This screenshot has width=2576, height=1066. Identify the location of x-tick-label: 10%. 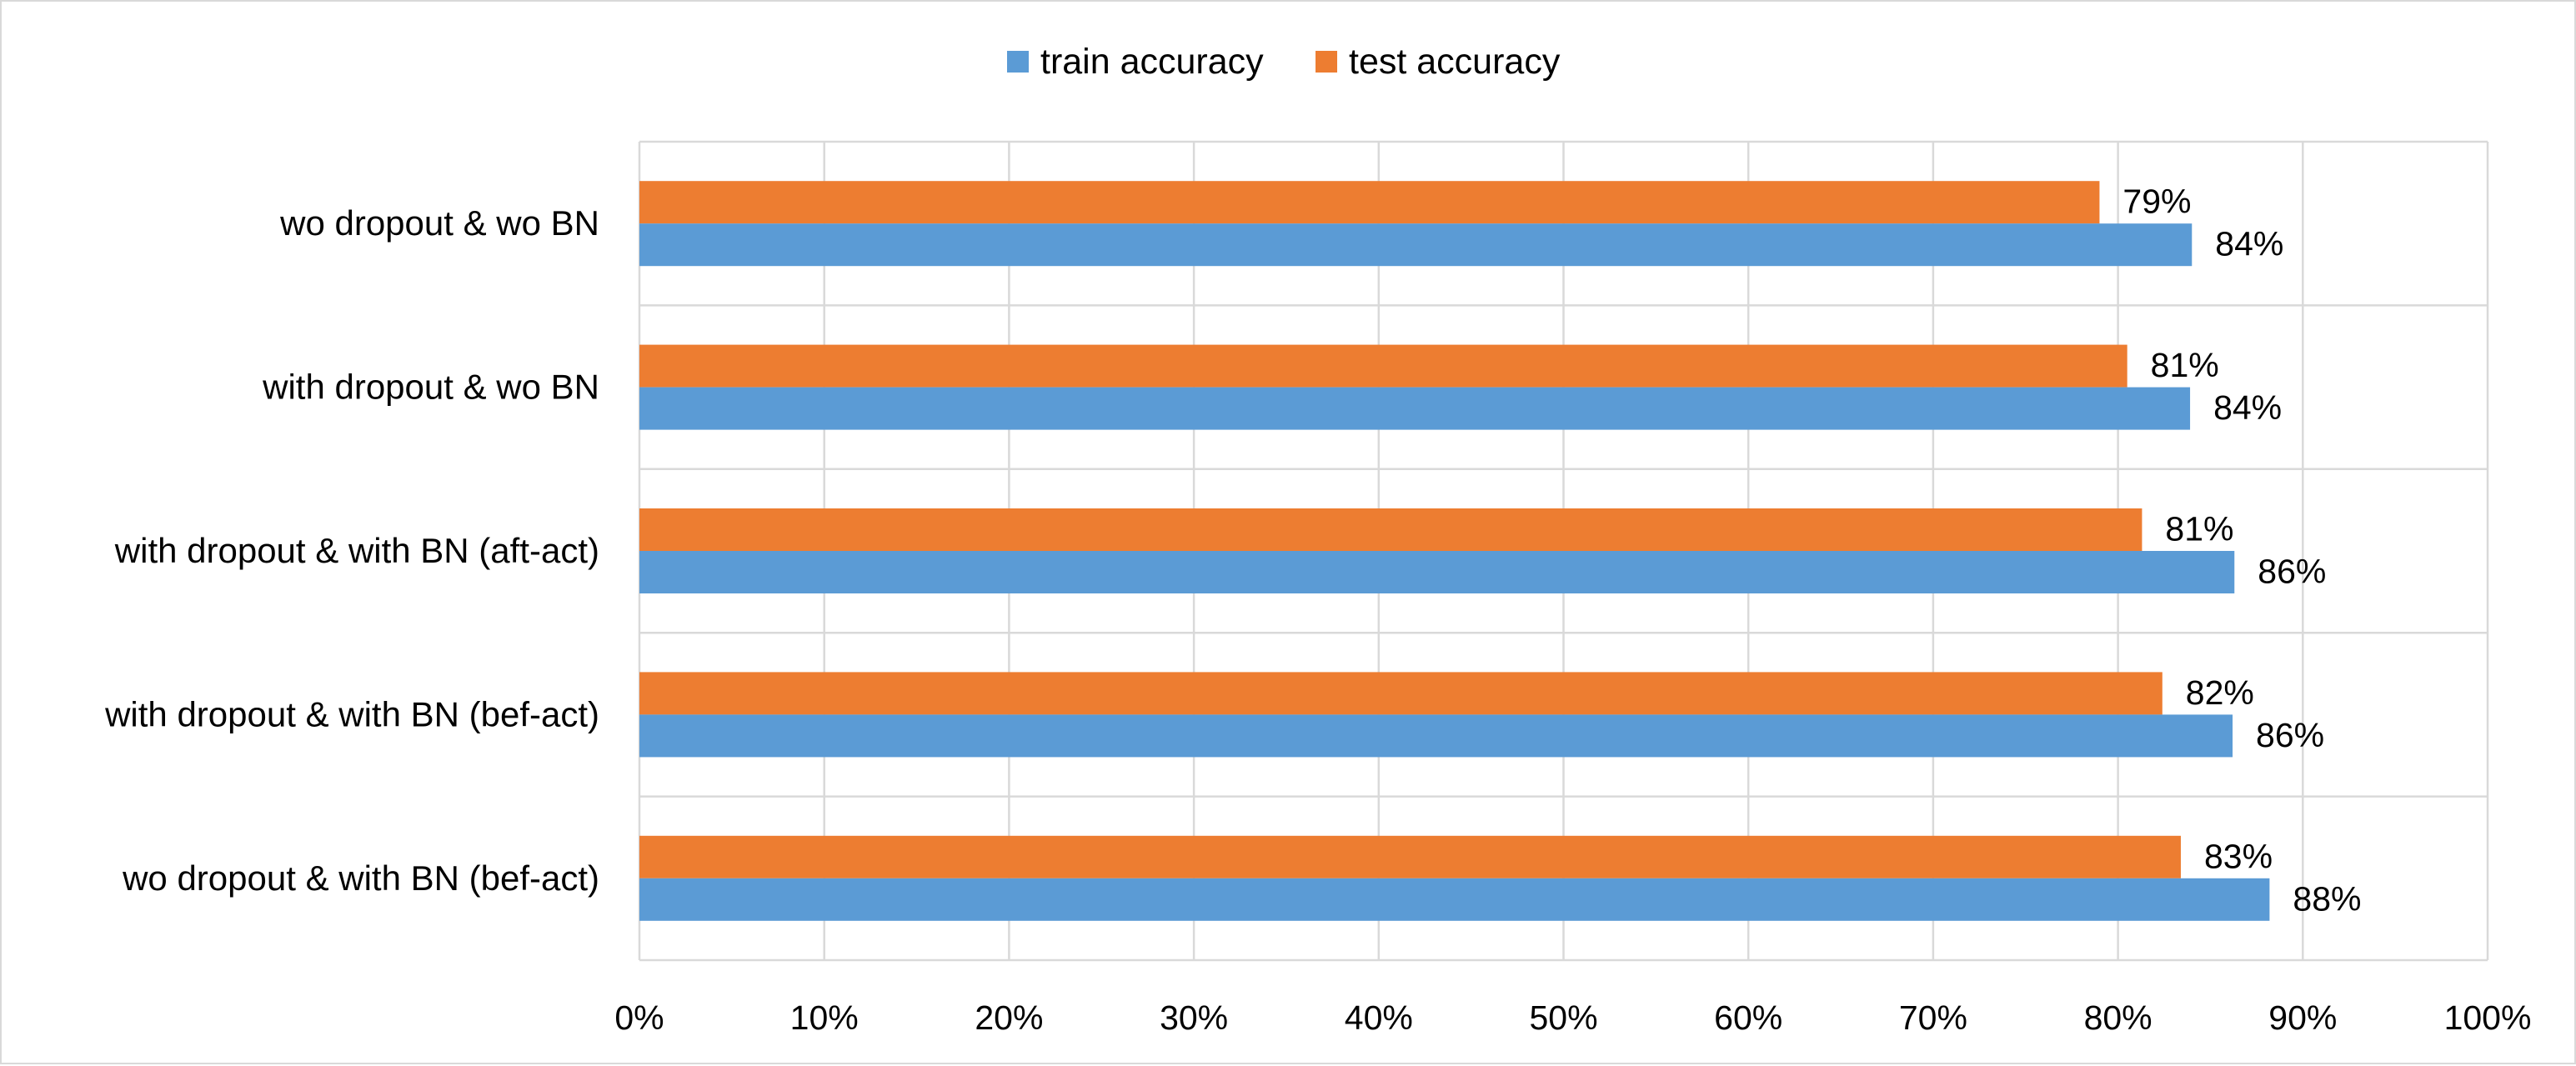
(824, 1017).